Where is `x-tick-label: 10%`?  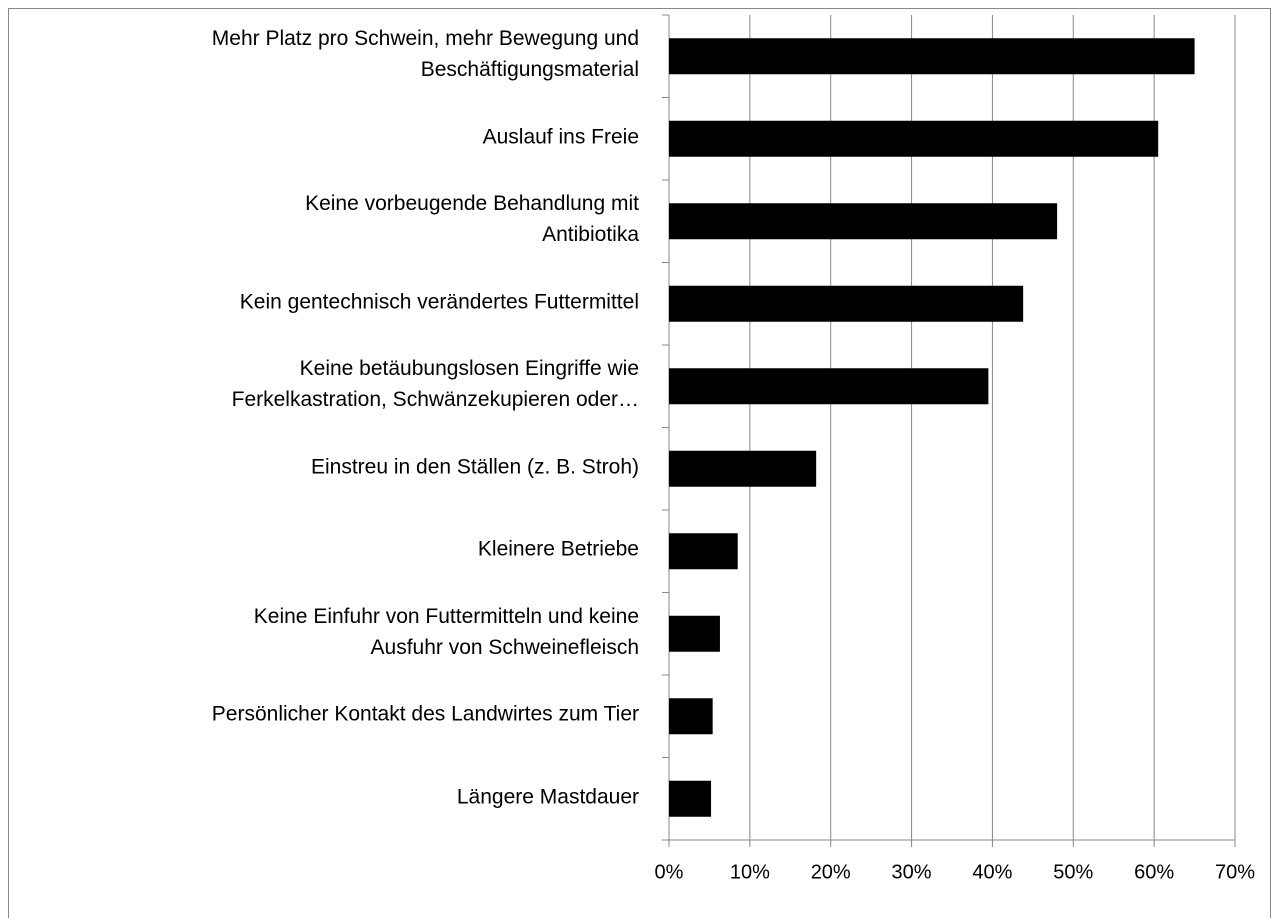 x-tick-label: 10% is located at coordinates (750, 872).